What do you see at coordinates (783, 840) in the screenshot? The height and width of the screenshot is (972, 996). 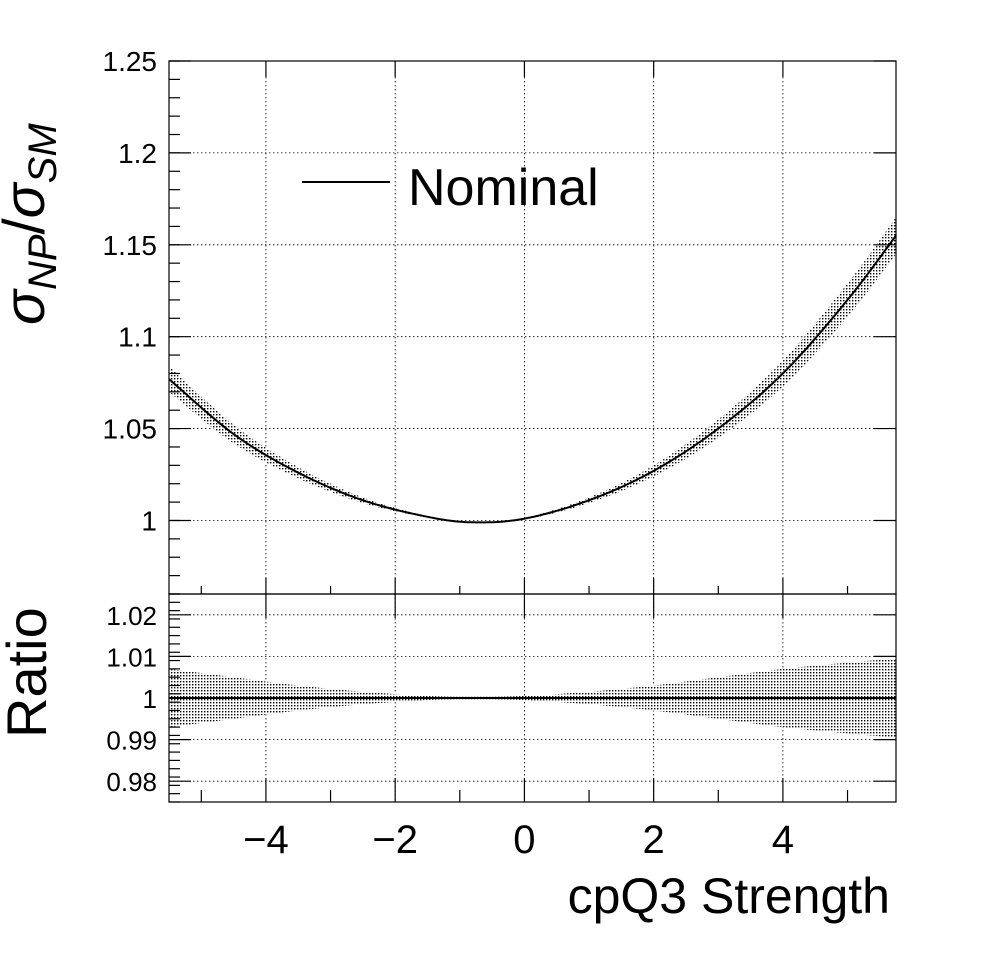 I see `x-tick-label: 4` at bounding box center [783, 840].